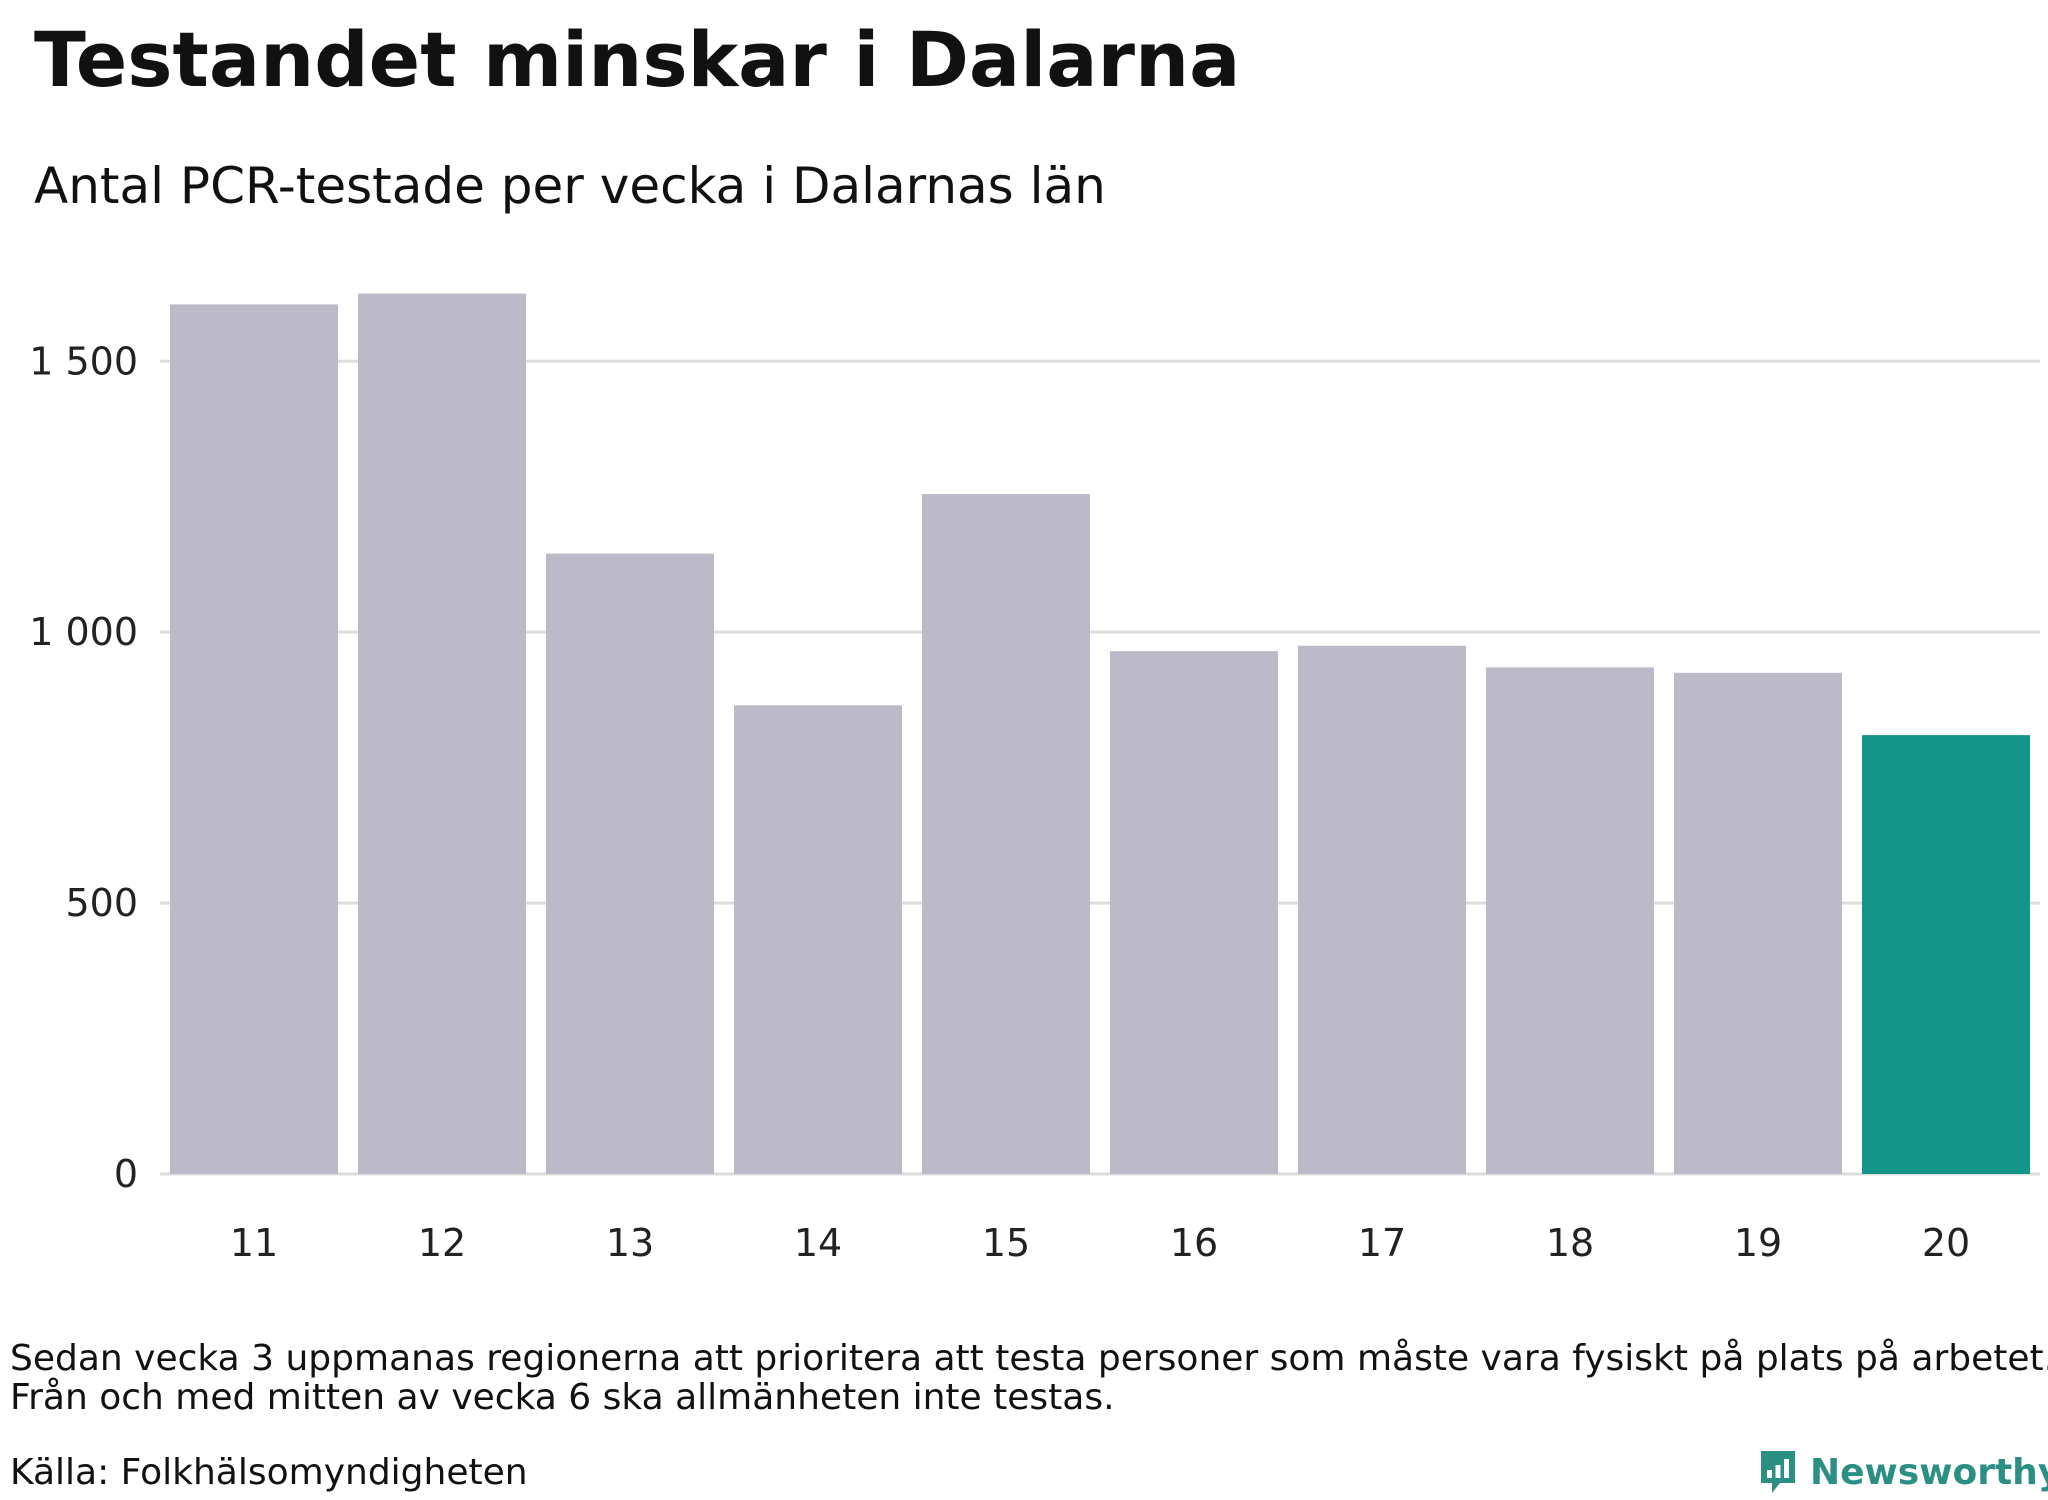  I want to click on brand-logo: Newsworthy, so click(1903, 1472).